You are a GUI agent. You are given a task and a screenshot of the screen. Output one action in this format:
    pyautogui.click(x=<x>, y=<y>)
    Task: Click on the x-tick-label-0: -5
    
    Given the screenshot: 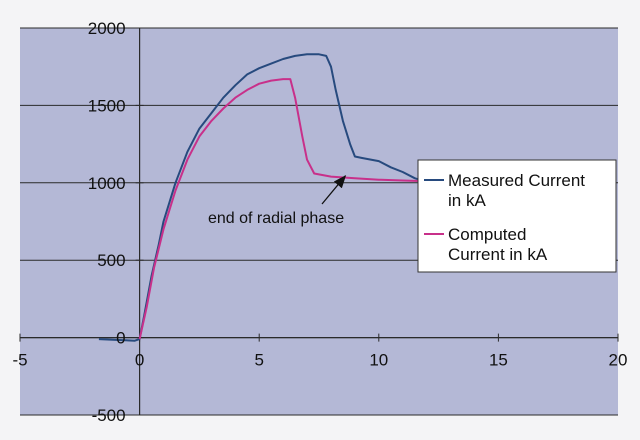 What is the action you would take?
    pyautogui.click(x=19, y=360)
    